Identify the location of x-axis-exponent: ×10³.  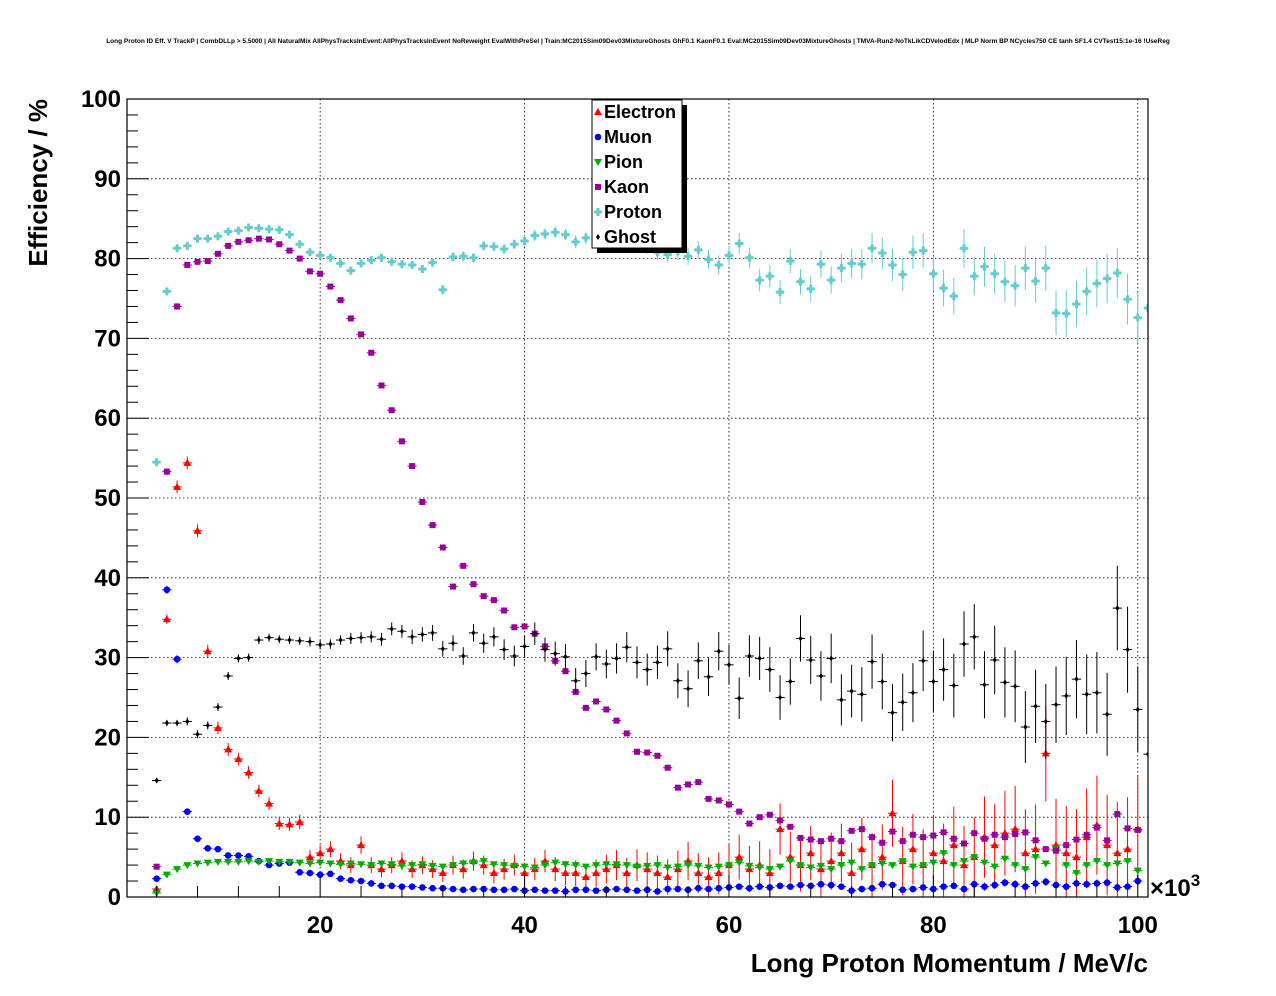
(1175, 886).